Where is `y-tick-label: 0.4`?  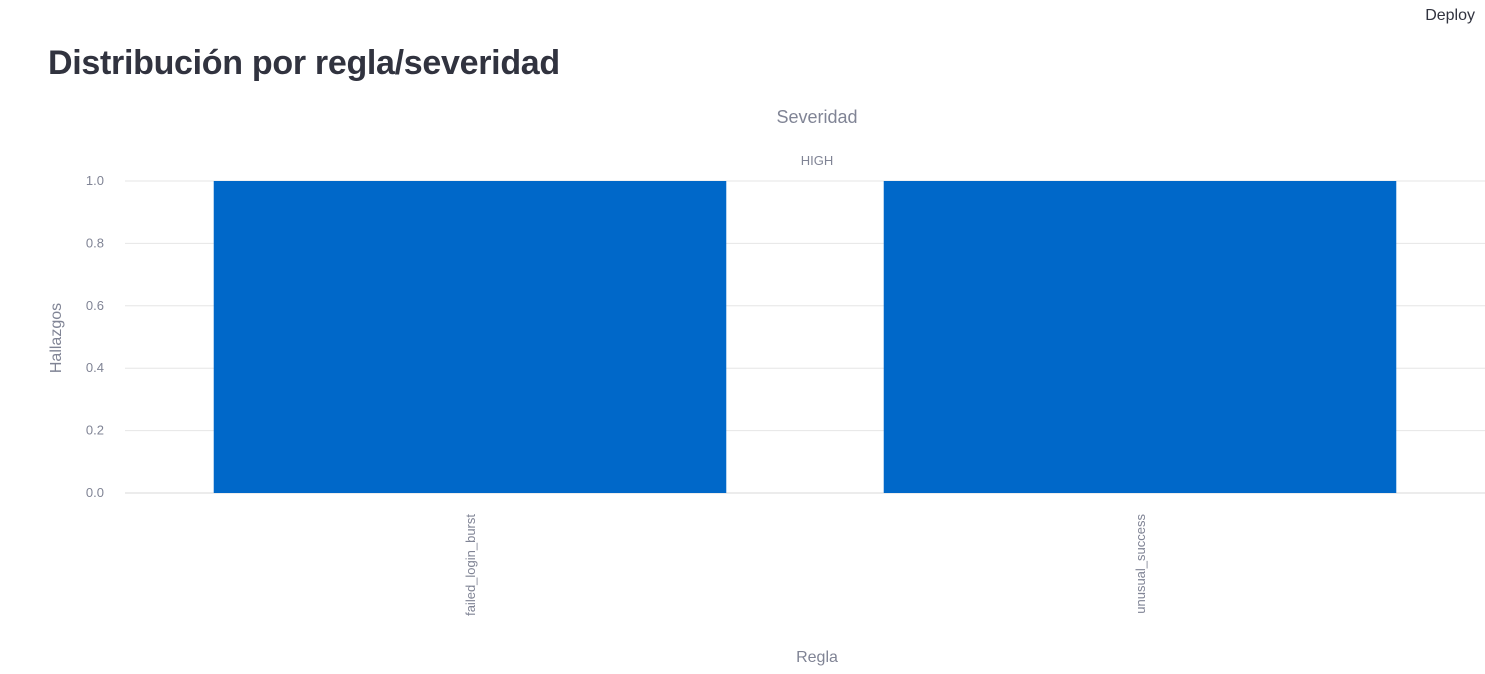
y-tick-label: 0.4 is located at coordinates (95, 367).